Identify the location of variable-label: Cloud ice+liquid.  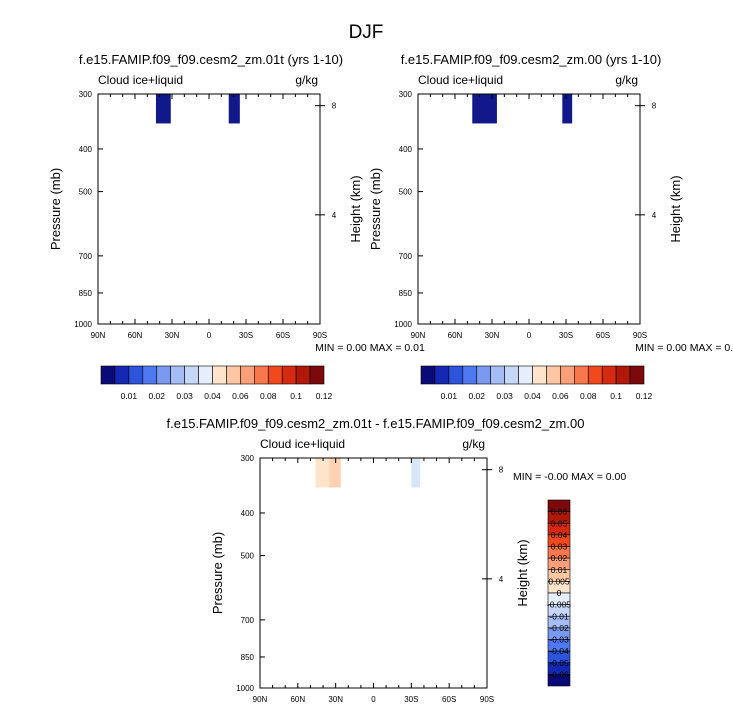
(140, 80).